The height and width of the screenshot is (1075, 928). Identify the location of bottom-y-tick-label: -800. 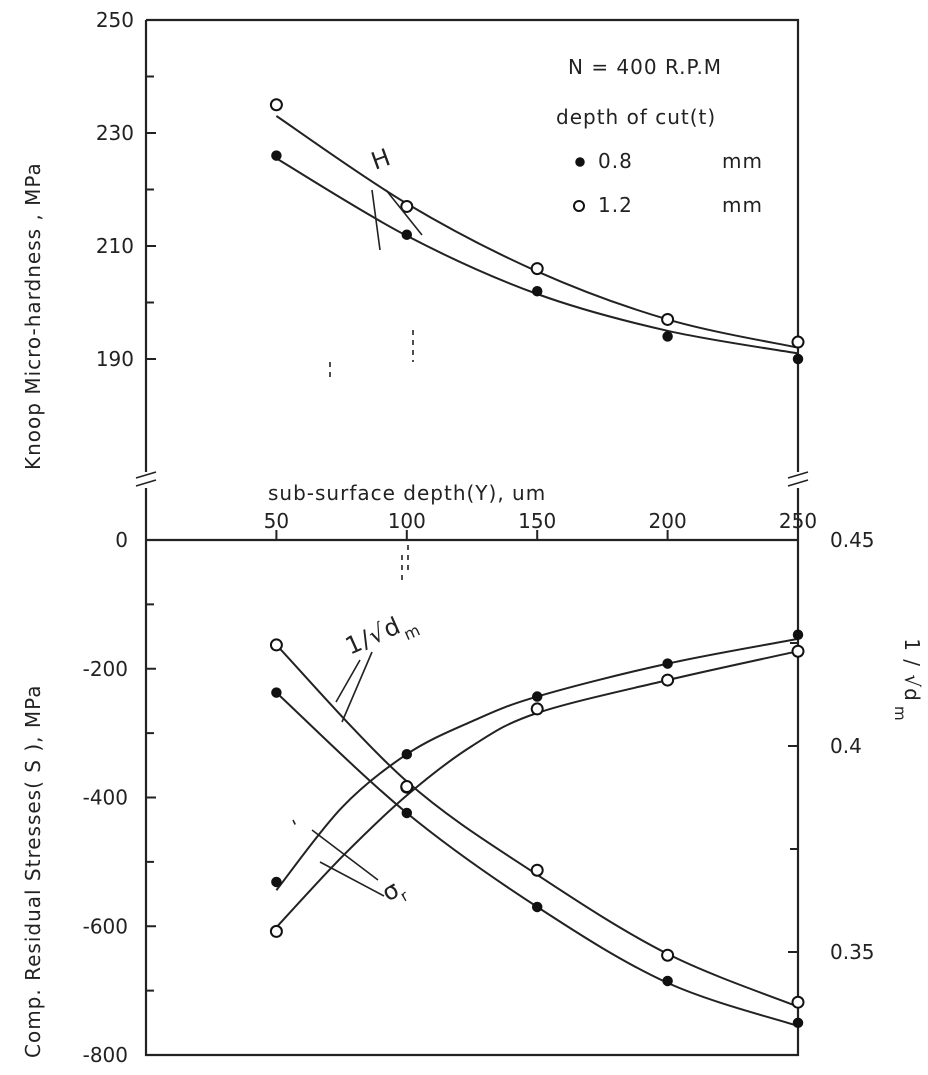
(105, 1055).